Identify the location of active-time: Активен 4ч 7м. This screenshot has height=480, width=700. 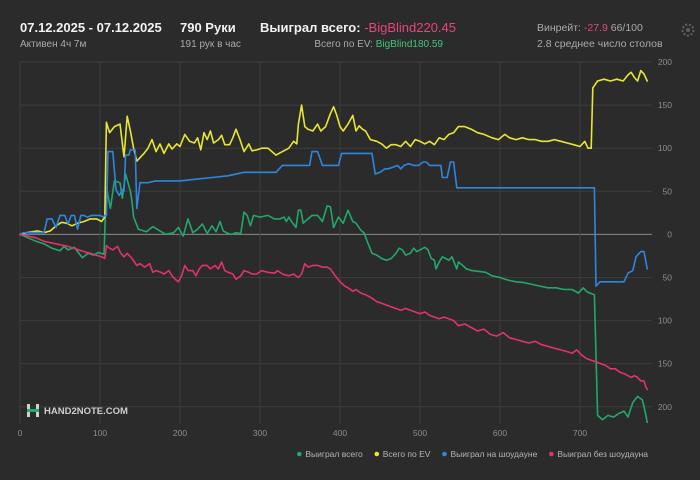
(53, 44).